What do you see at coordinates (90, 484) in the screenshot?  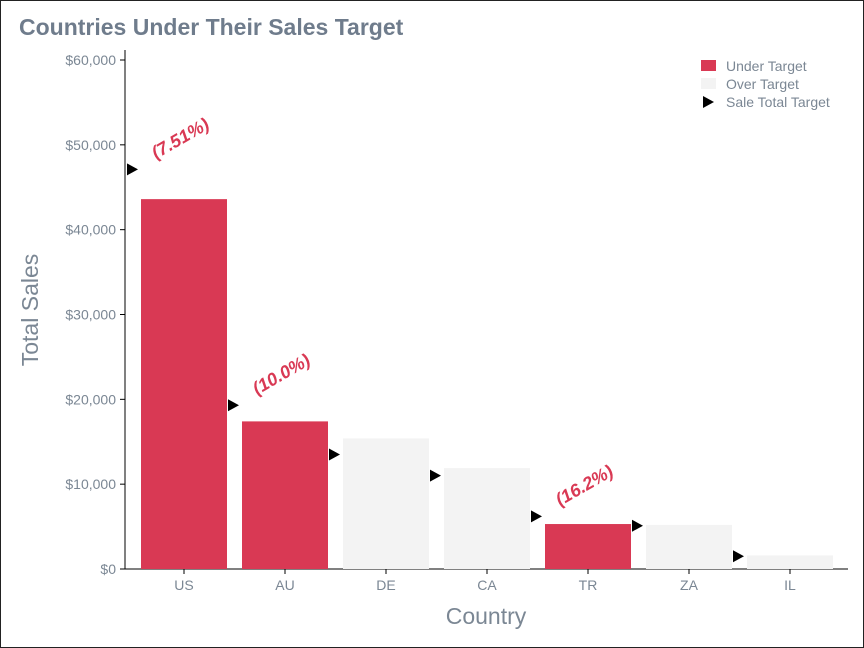 I see `y-tick-label: $10,000` at bounding box center [90, 484].